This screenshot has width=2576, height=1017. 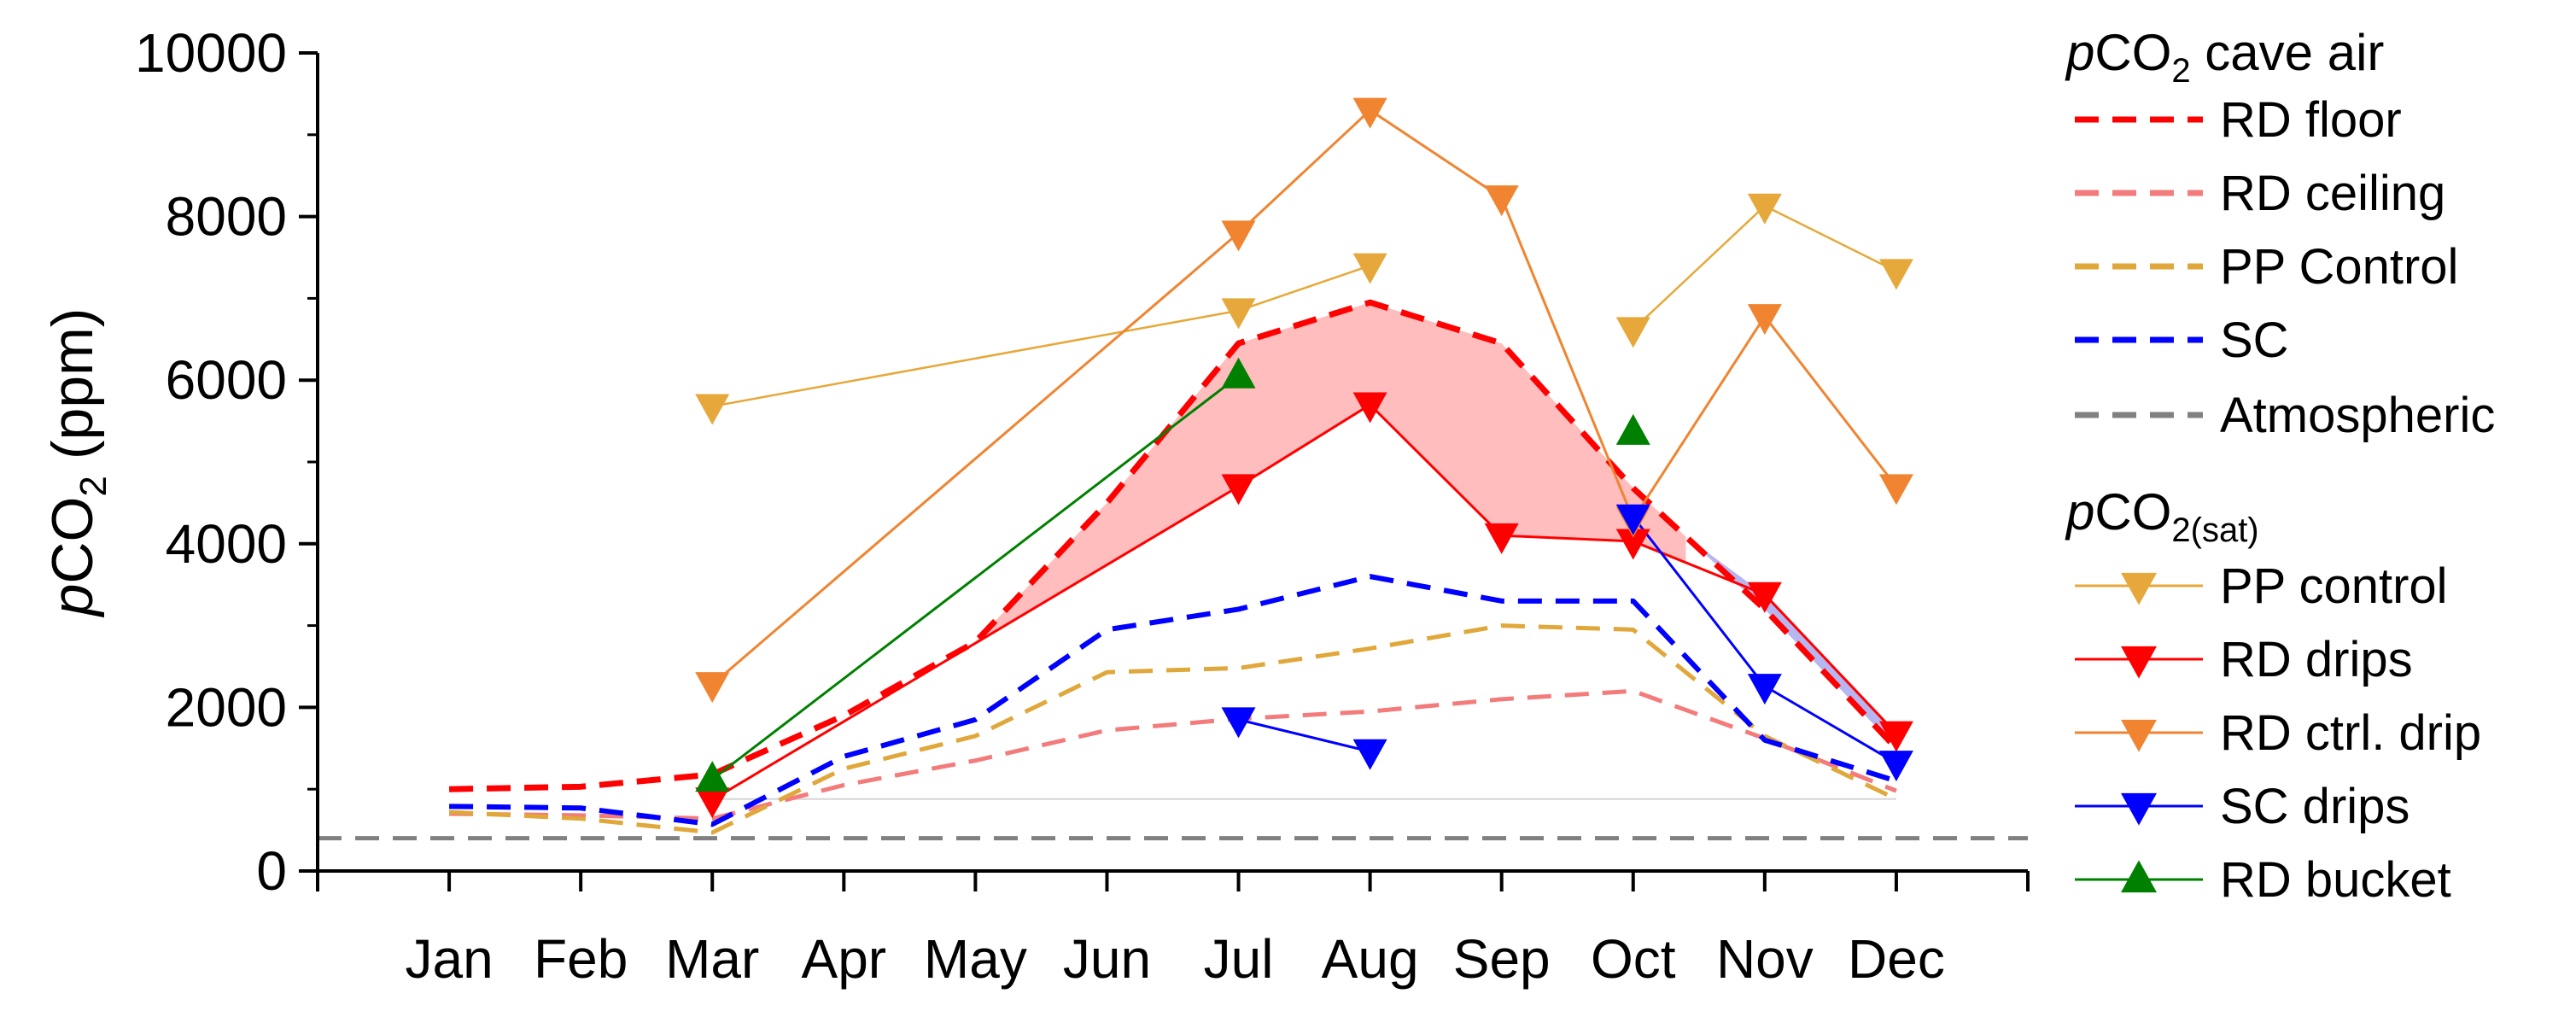 I want to click on legend-label-pp_control_air: PP Control, so click(x=2339, y=267).